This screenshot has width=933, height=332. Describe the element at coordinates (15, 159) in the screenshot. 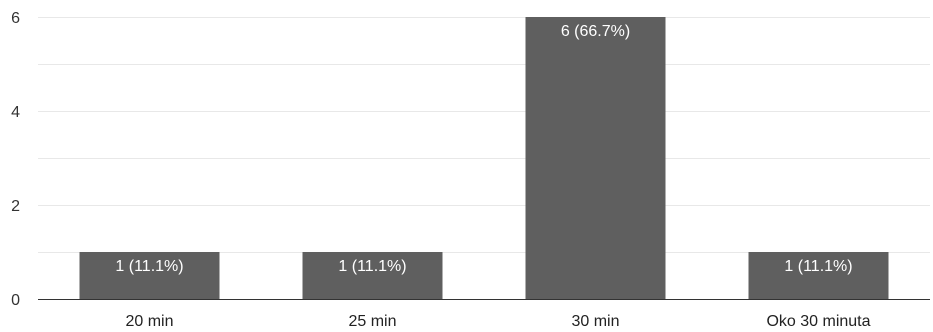

I see `y-axis-ticks: 0 2 4 6` at that location.